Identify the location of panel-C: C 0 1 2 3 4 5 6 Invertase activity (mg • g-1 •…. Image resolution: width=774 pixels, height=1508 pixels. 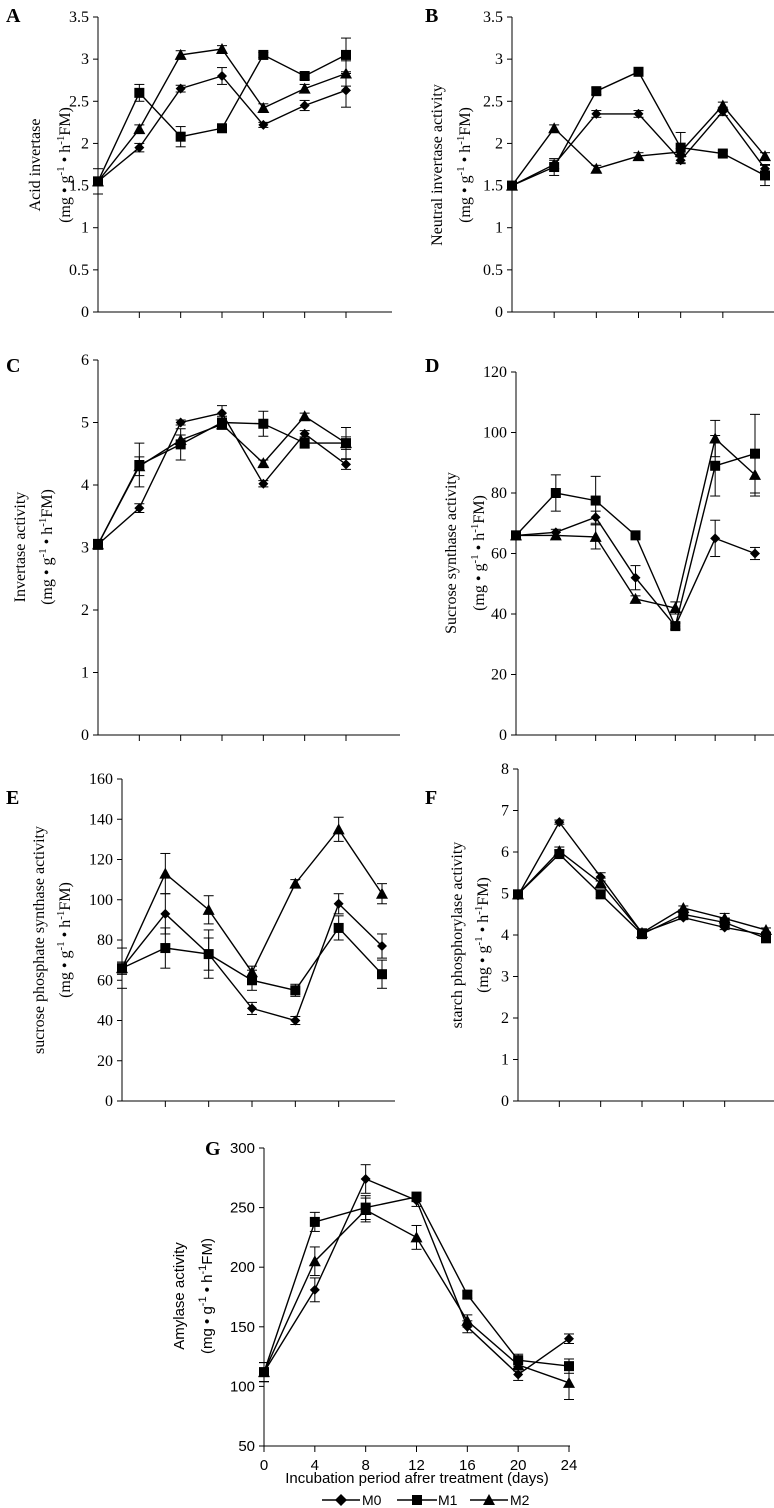
(203, 548).